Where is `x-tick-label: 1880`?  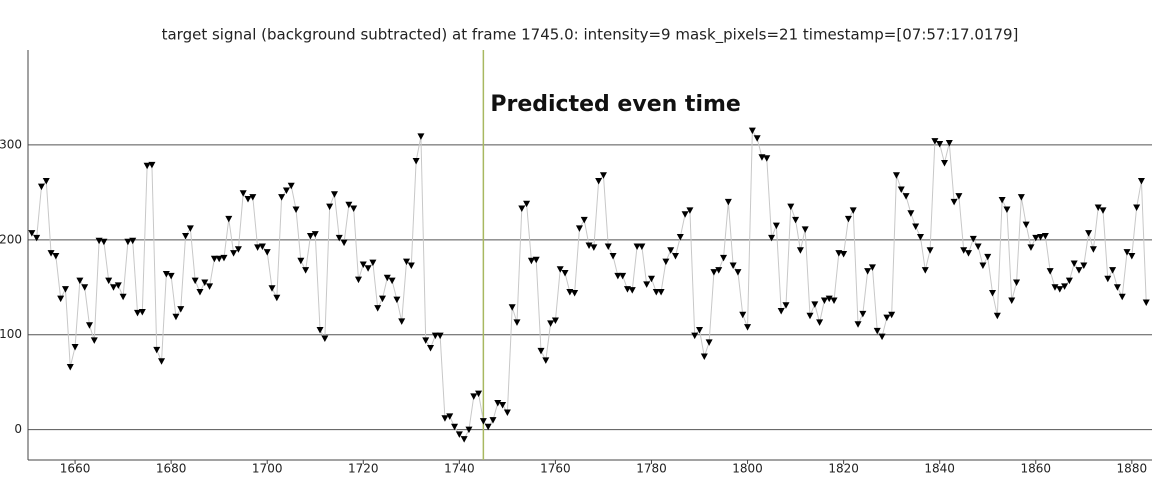
x-tick-label: 1880 is located at coordinates (1132, 469).